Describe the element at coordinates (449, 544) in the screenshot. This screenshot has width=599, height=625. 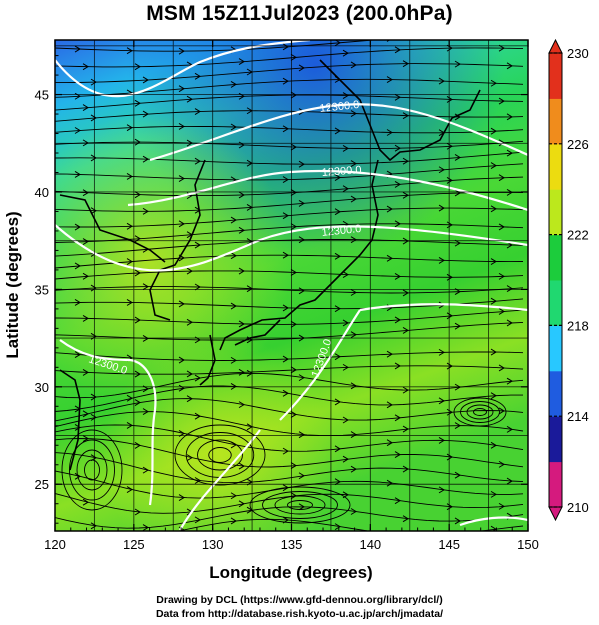
I see `x-tick-label: 145` at that location.